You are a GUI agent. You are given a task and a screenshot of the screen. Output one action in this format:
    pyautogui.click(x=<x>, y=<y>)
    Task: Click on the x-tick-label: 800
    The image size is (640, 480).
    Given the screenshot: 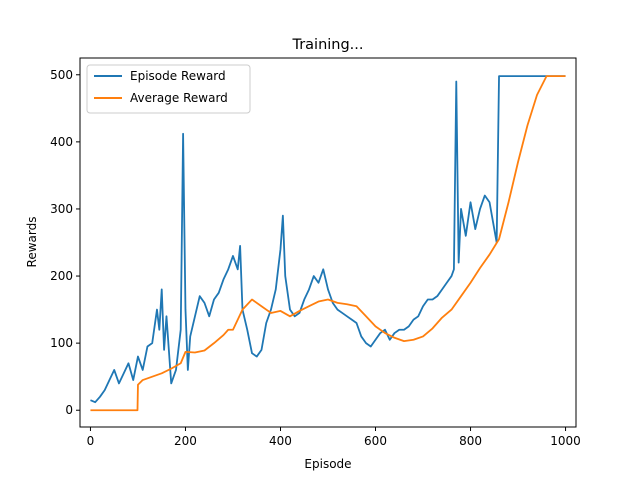 What is the action you would take?
    pyautogui.click(x=470, y=441)
    